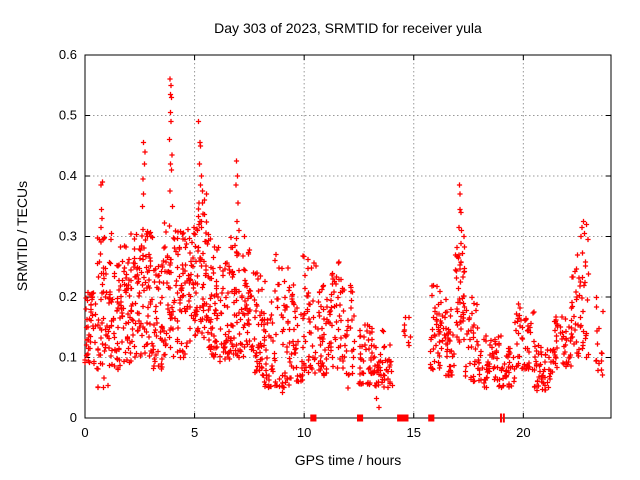 Image resolution: width=640 pixels, height=480 pixels. Describe the element at coordinates (73, 417) in the screenshot. I see `y-tick-label: 0` at that location.